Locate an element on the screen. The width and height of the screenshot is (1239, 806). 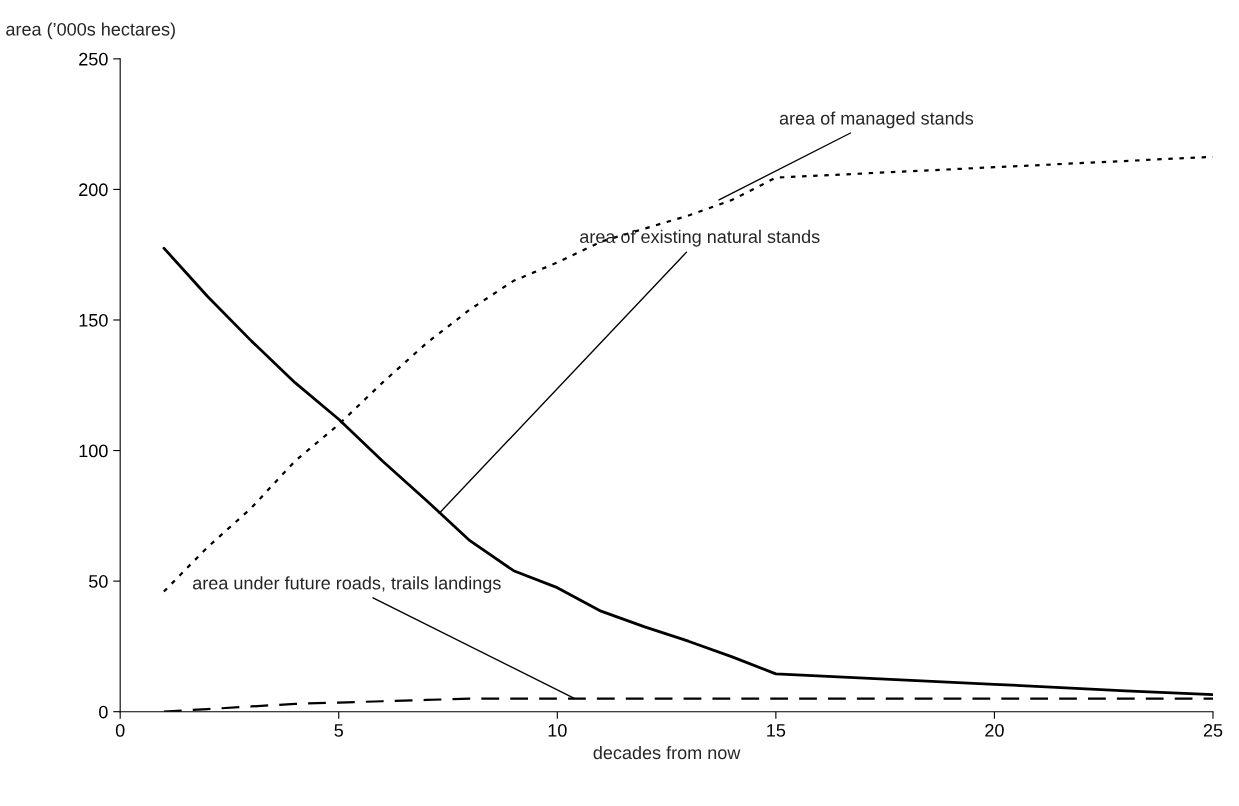
x-tick-label: 5 is located at coordinates (339, 730).